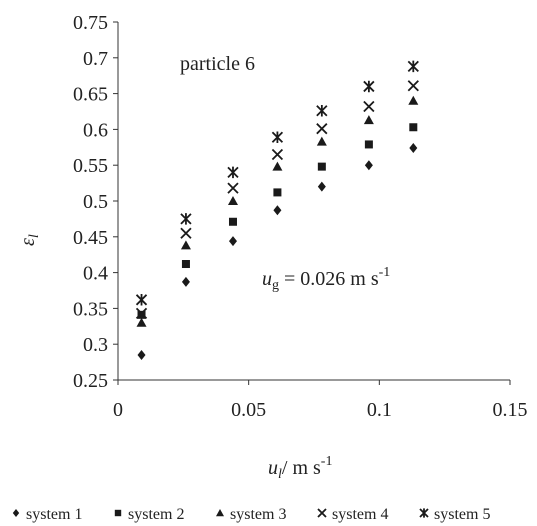 The width and height of the screenshot is (537, 526). Describe the element at coordinates (54, 514) in the screenshot. I see `legend-label: system 1` at that location.